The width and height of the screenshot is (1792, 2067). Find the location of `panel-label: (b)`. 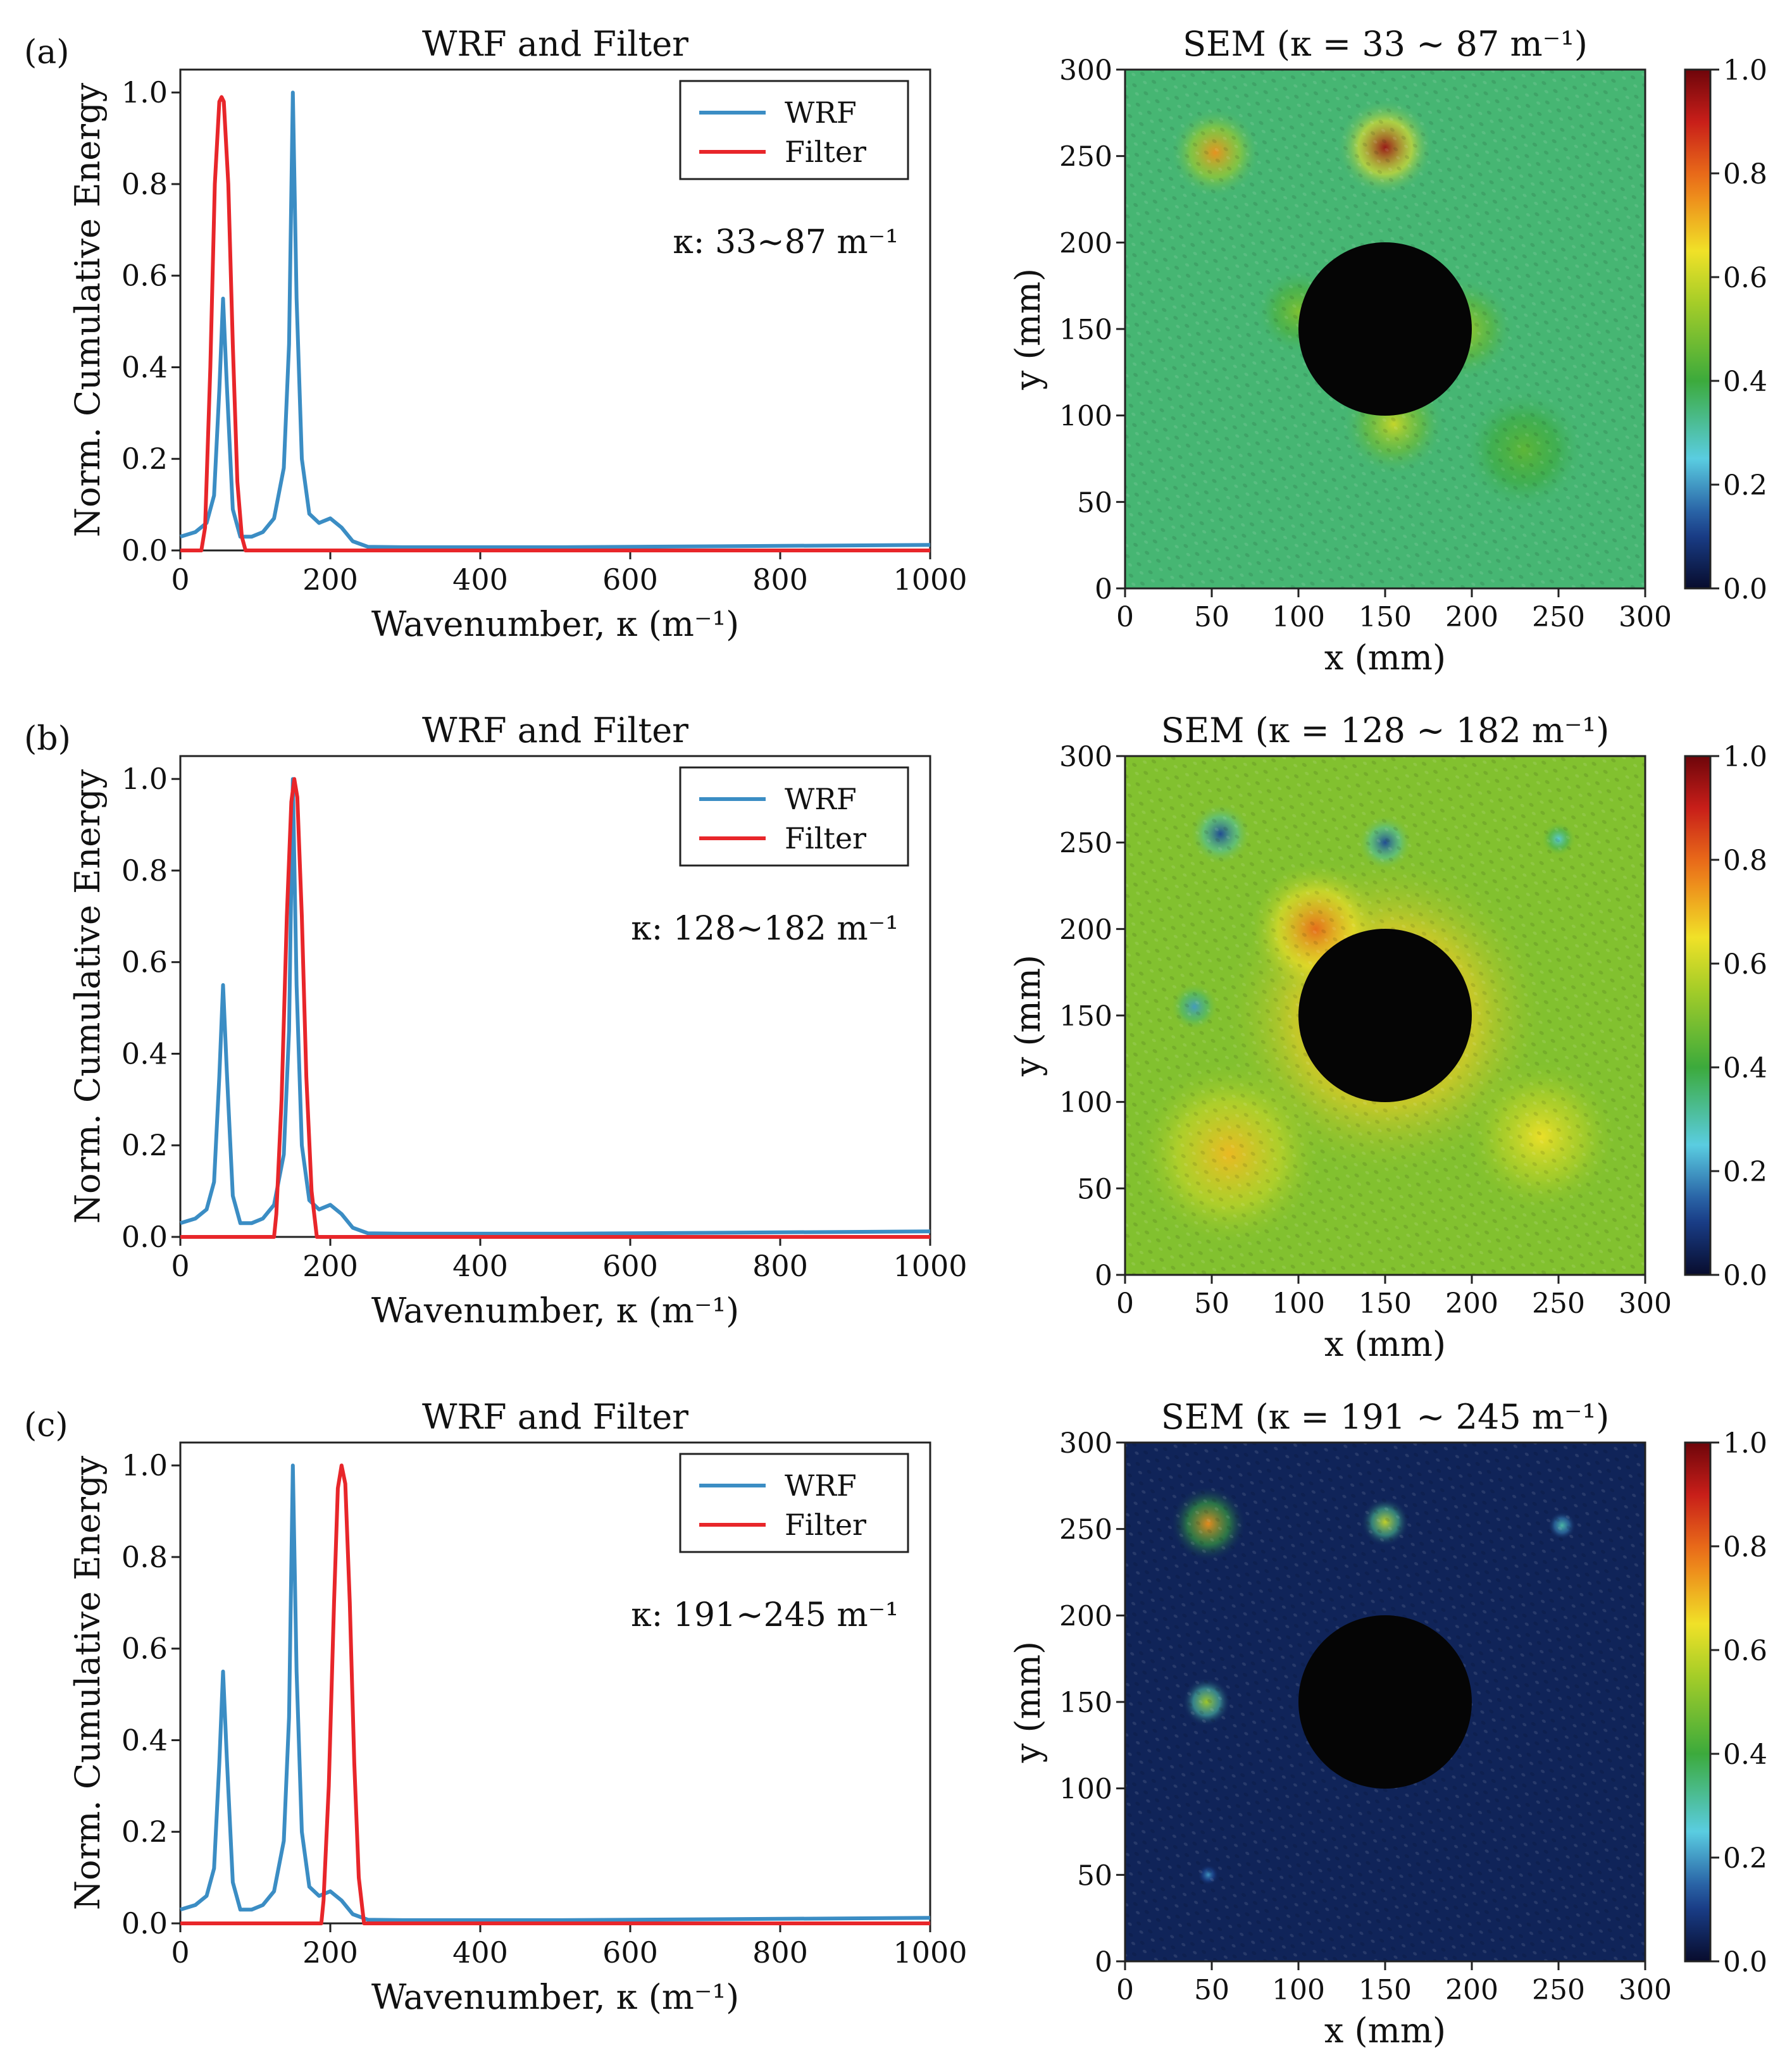

panel-label: (b) is located at coordinates (47, 739).